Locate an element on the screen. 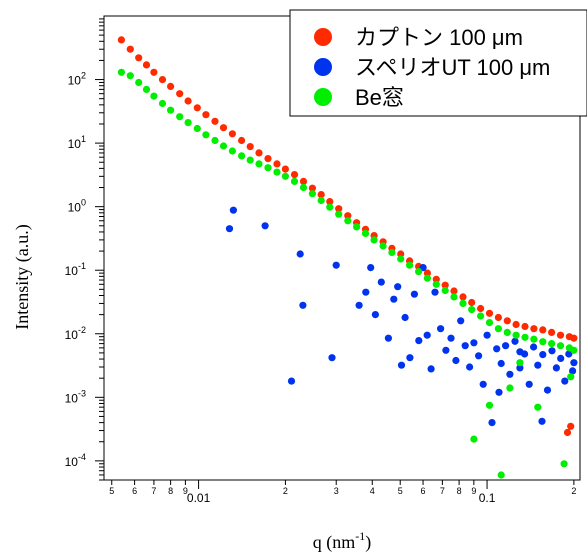 Image resolution: width=587 pixels, height=554 pixels. x-minor-tick-label: 5 is located at coordinates (400, 491).